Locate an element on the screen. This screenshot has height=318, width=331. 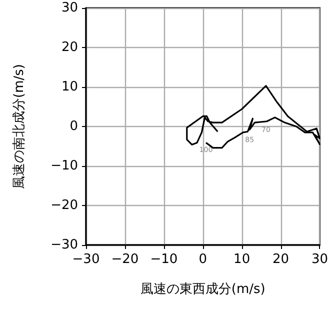
y-tick-label: 30 is located at coordinates (69, 8).